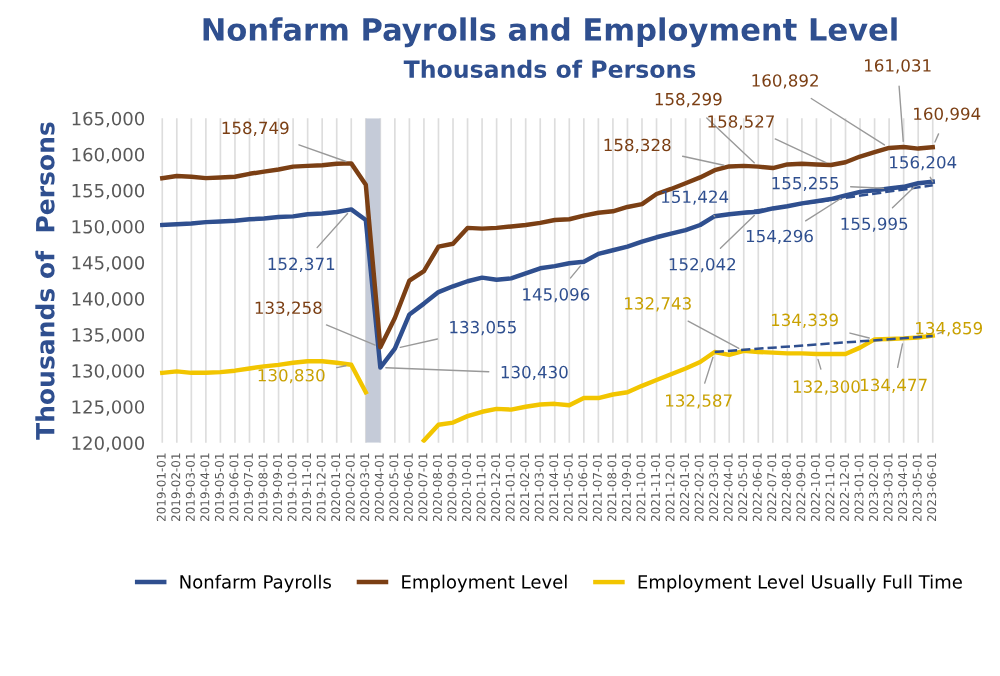  Describe the element at coordinates (108, 300) in the screenshot. I see `y-tick-label: 140,000` at that location.